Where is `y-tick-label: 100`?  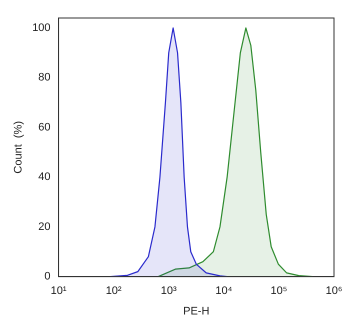
y-tick-label: 100 is located at coordinates (41, 28).